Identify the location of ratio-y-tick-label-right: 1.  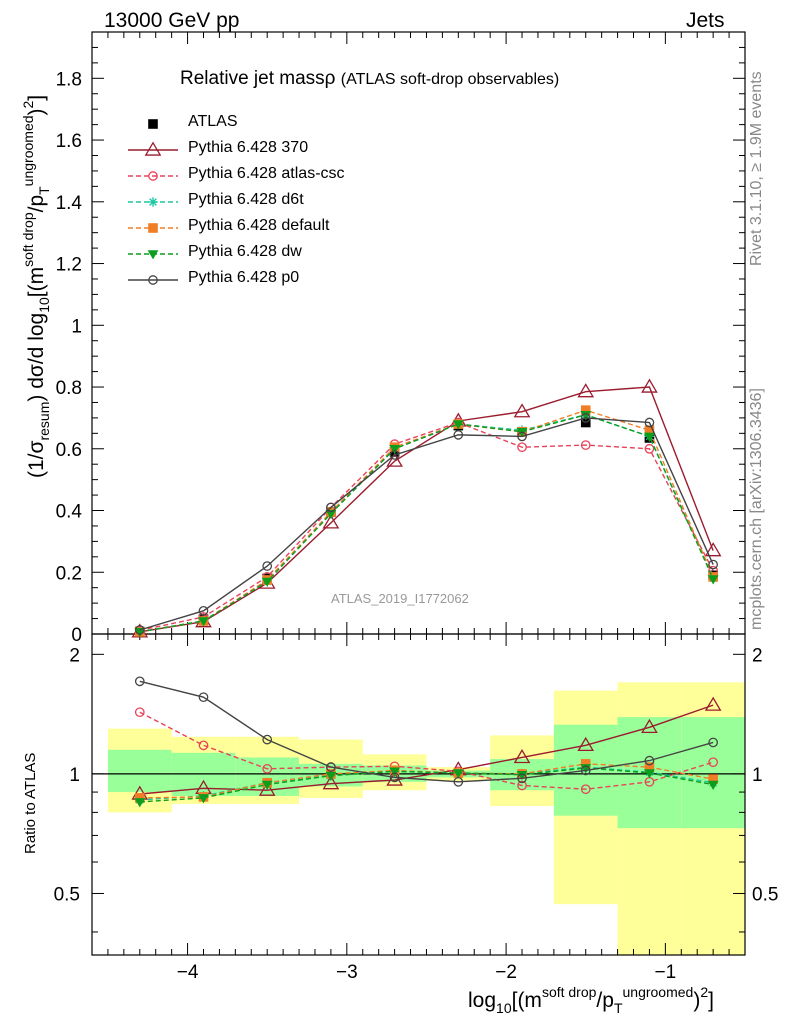
(757, 775).